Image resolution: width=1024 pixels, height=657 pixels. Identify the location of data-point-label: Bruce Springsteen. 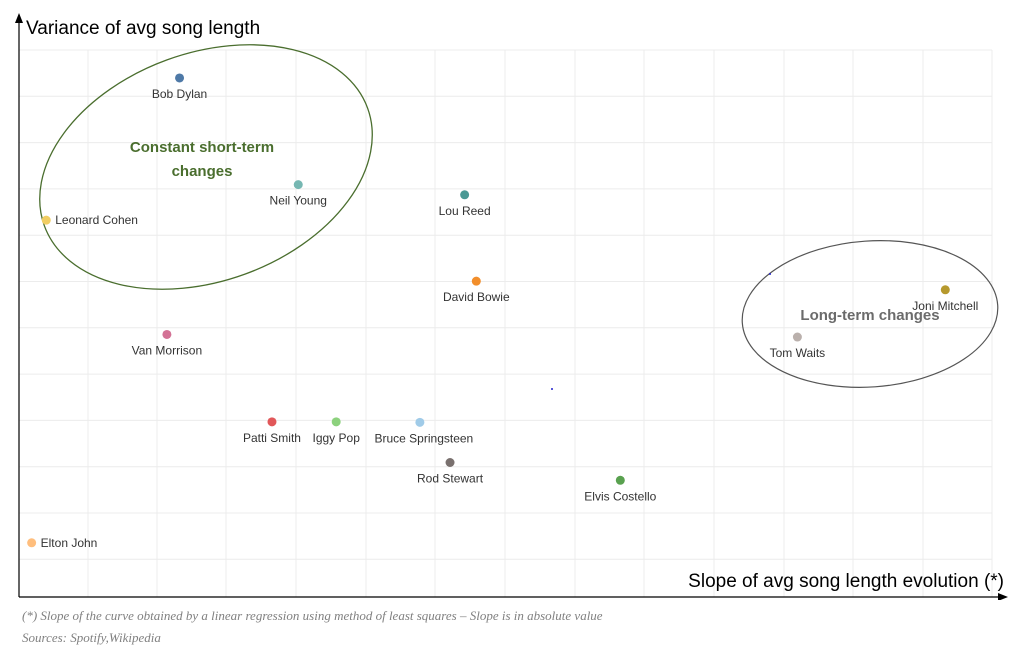
(424, 438).